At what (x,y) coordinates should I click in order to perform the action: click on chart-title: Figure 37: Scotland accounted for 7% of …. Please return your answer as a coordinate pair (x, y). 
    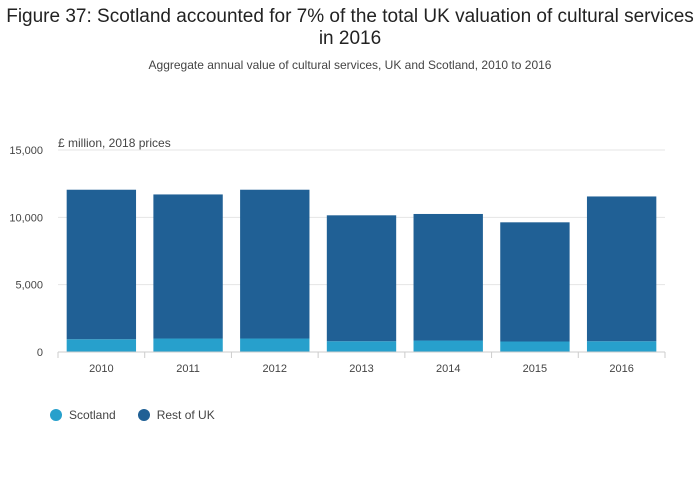
    Looking at the image, I should click on (350, 27).